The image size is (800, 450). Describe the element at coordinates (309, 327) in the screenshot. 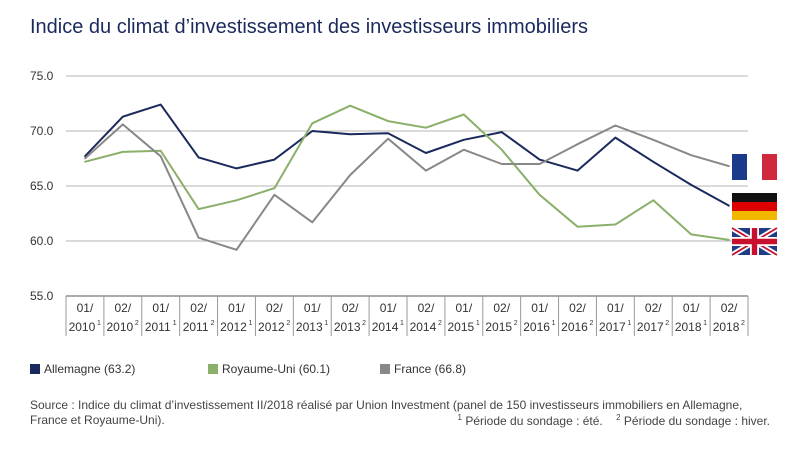

I see `x-tick-label-bottom: 2013` at that location.